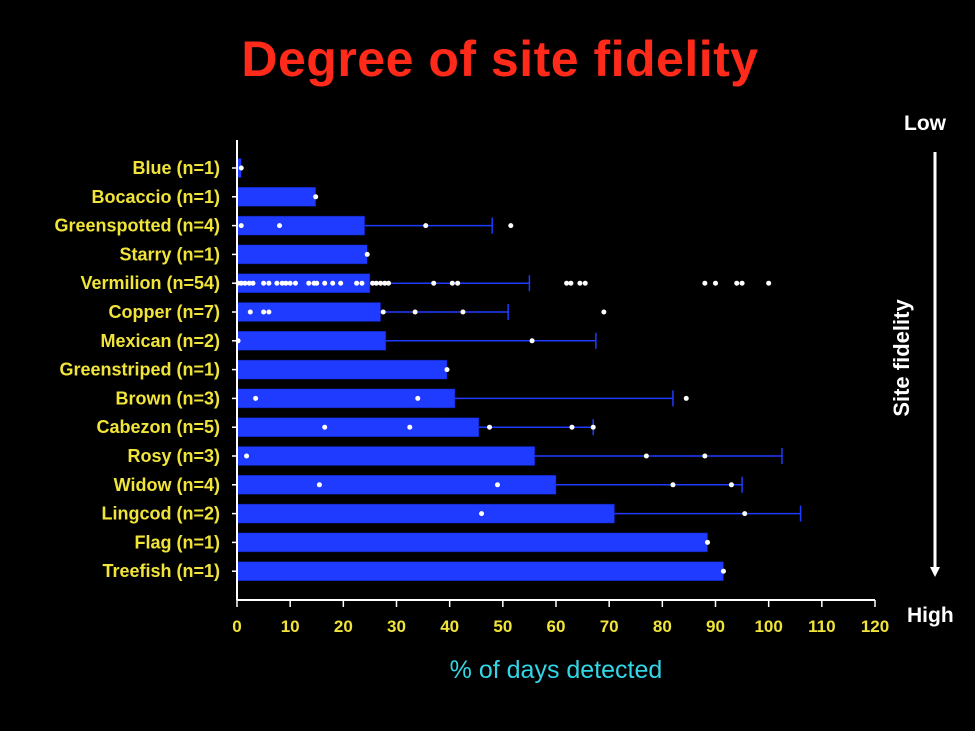 Image resolution: width=975 pixels, height=731 pixels. I want to click on category-label: Cabezon (n=5), so click(158, 427).